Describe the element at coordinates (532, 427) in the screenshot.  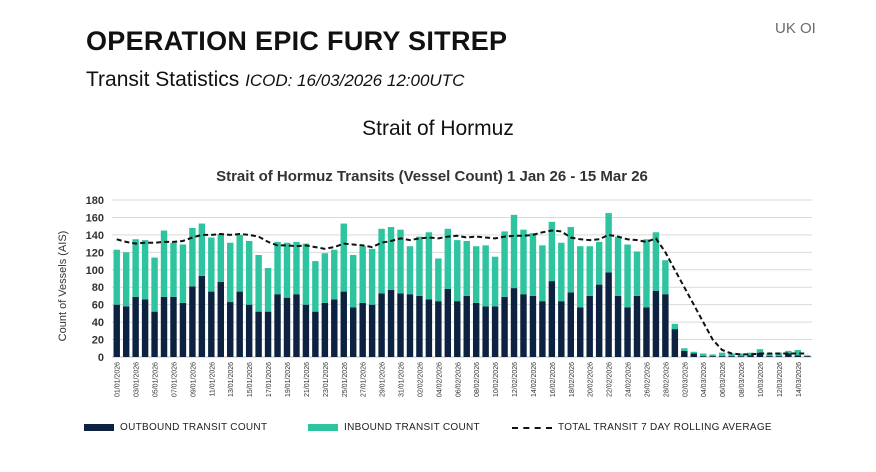
I see `legend-swatch-average` at that location.